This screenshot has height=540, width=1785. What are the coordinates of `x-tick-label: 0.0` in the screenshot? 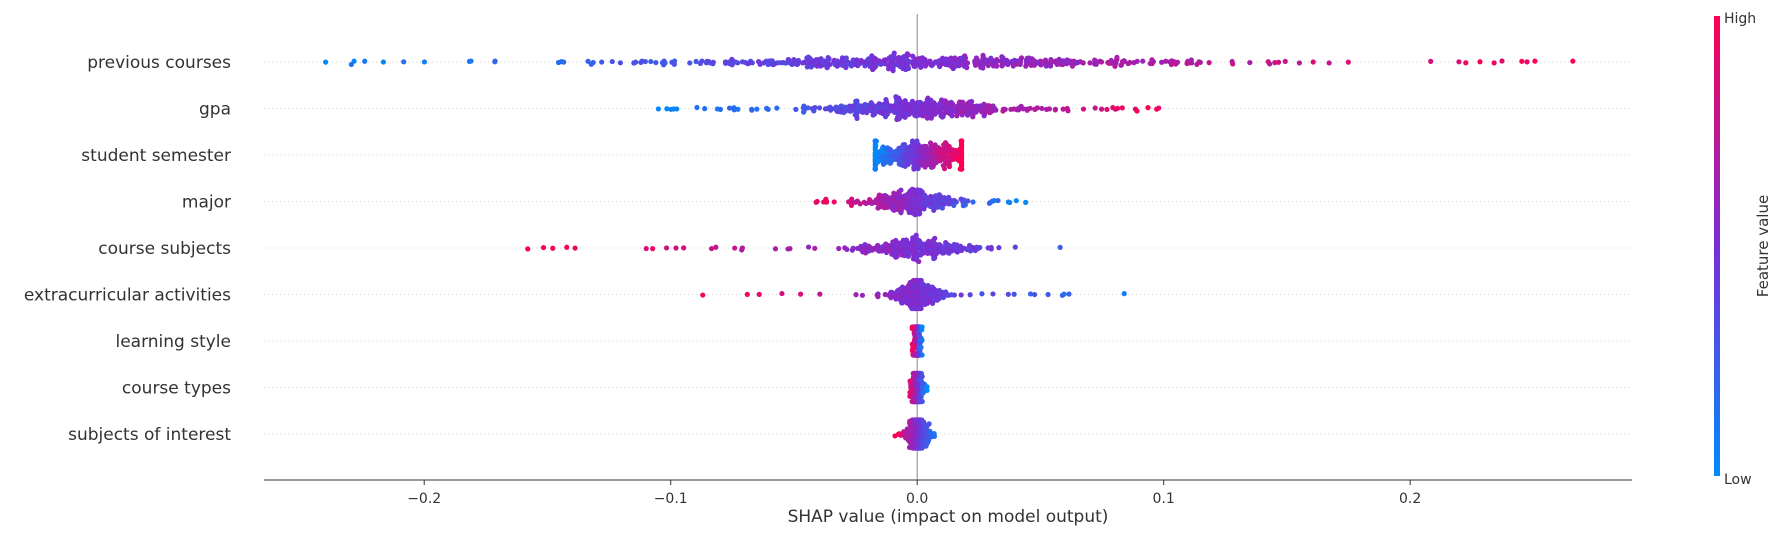 It's located at (917, 499).